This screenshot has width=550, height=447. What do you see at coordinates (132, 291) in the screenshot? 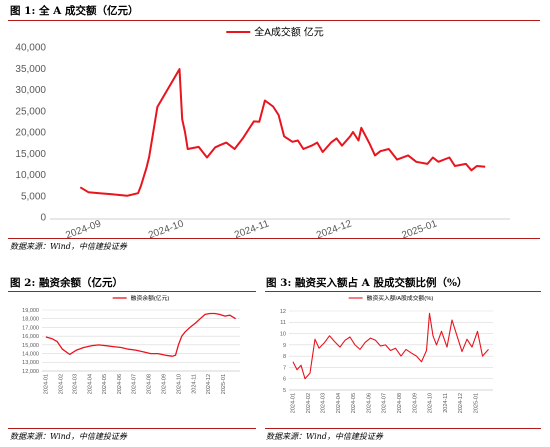
I see `figure-2-title-rule` at bounding box center [132, 291].